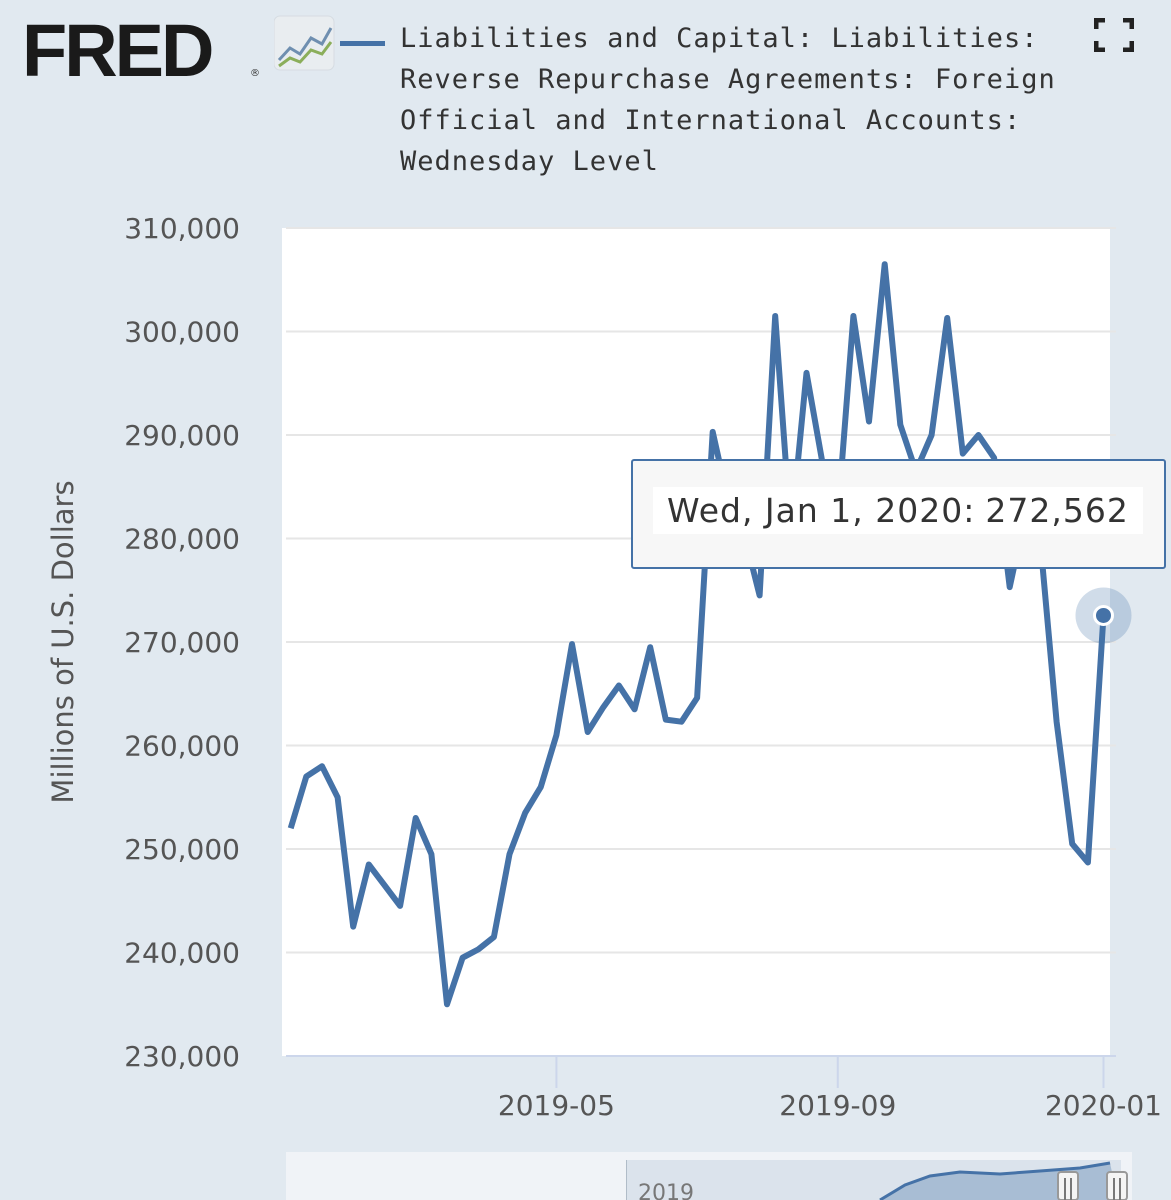 This screenshot has height=1200, width=1171. Describe the element at coordinates (556, 1105) in the screenshot. I see `x-tick-label: 2019-05` at that location.